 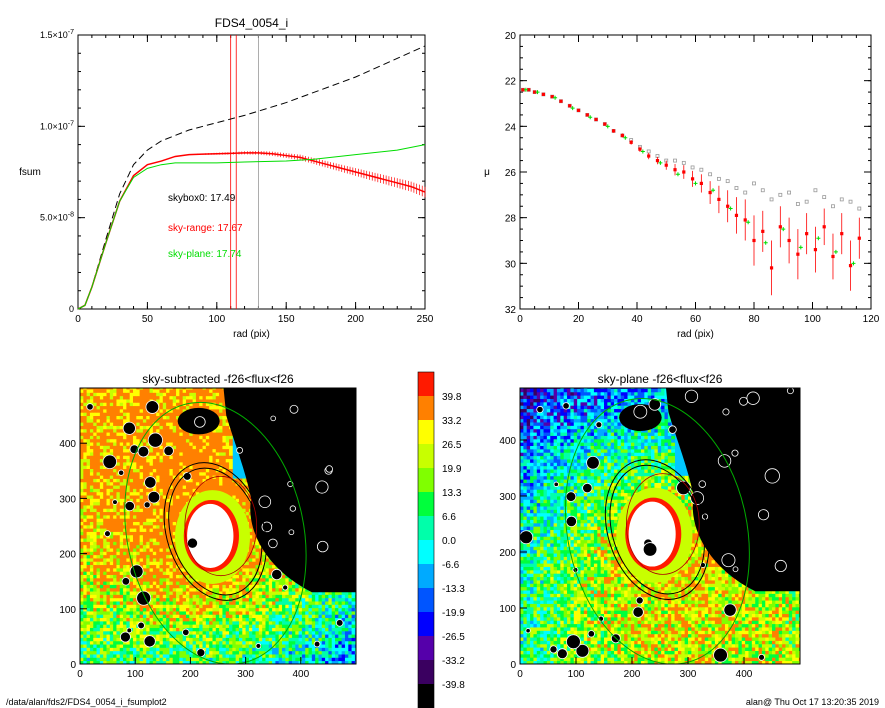 I want to click on panel2-point-green, so click(x=853, y=263).